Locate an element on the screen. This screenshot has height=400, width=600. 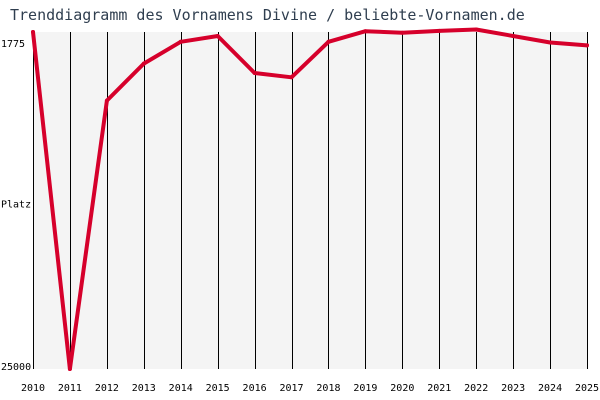
data-point-2013 is located at coordinates (143, 63).